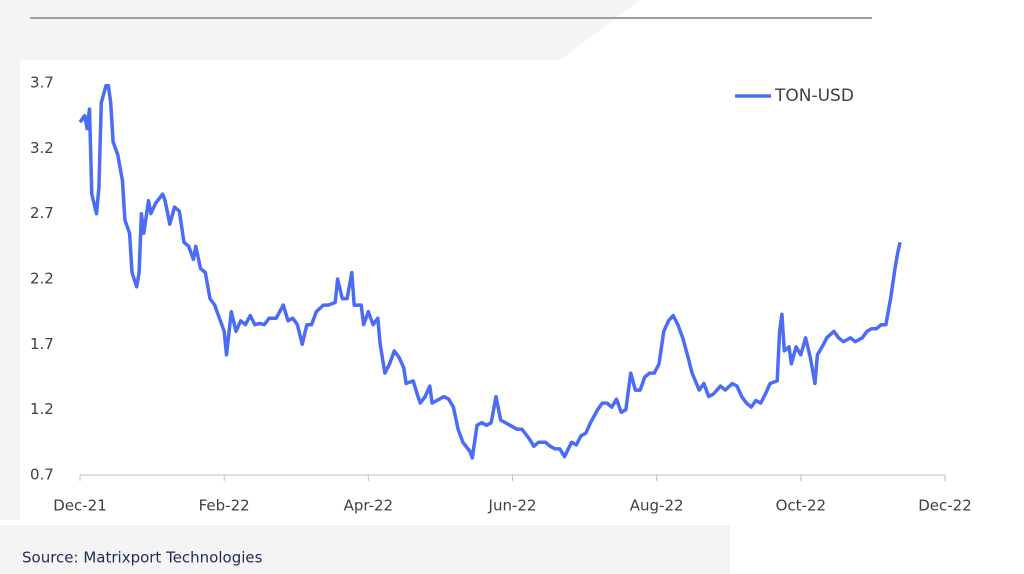 This screenshot has width=1024, height=574. What do you see at coordinates (42, 83) in the screenshot?
I see `y-tick-label: 3.7` at bounding box center [42, 83].